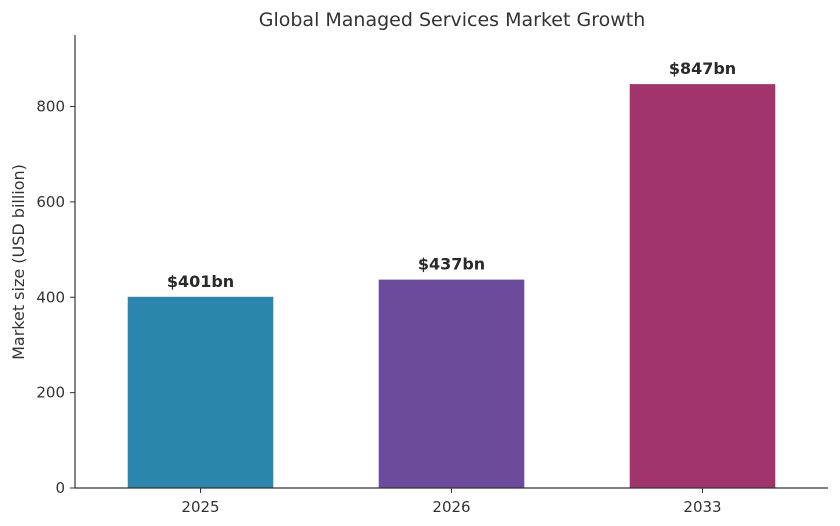  I want to click on y-axis: 0 200 400 600 800, so click(56, 266).